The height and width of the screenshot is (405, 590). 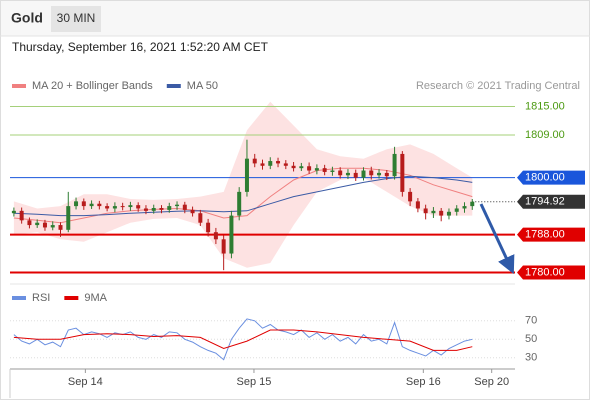 What do you see at coordinates (95, 298) in the screenshot?
I see `legend-label: 9MA` at bounding box center [95, 298].